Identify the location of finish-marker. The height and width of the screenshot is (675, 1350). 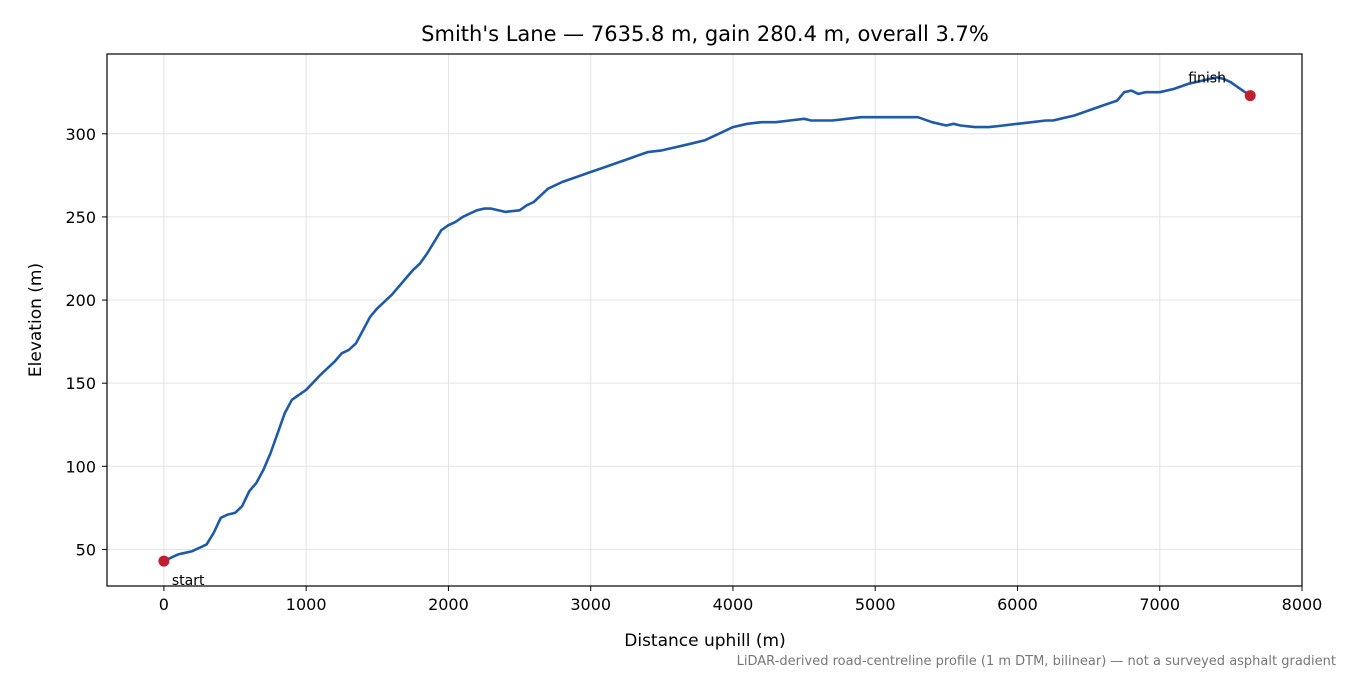
(1250, 96).